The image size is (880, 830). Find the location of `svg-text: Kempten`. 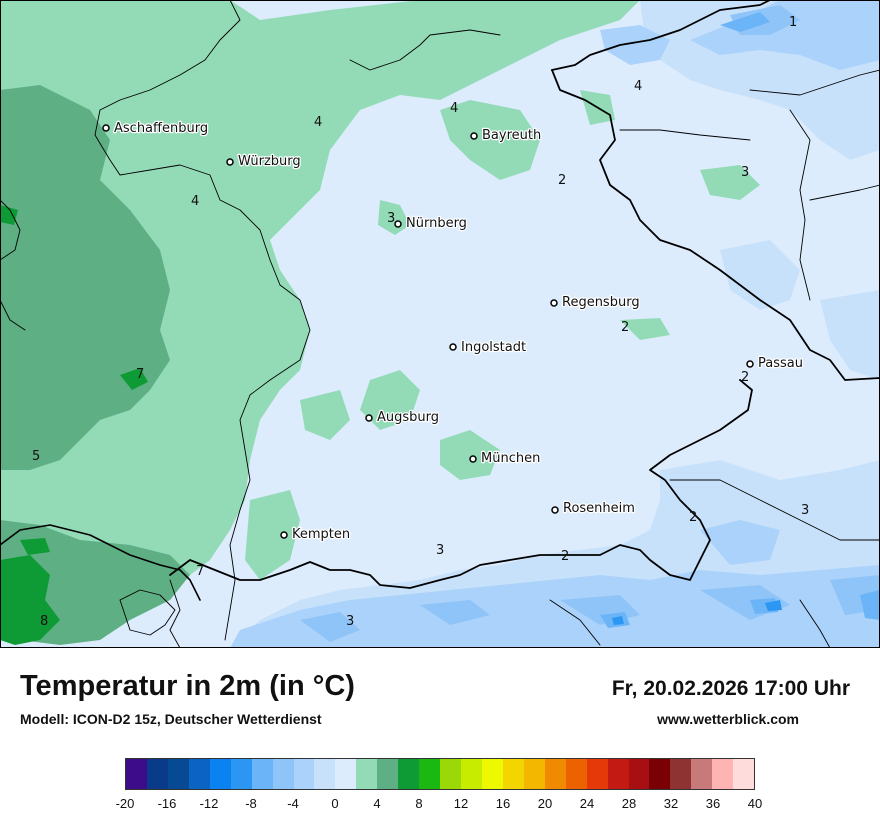

svg-text: Kempten is located at coordinates (321, 534).